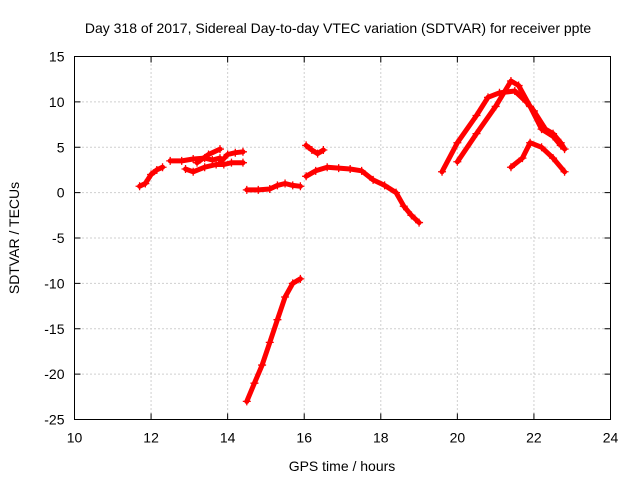 The image size is (640, 480). What do you see at coordinates (611, 438) in the screenshot?
I see `x-tick-label: 24` at bounding box center [611, 438].